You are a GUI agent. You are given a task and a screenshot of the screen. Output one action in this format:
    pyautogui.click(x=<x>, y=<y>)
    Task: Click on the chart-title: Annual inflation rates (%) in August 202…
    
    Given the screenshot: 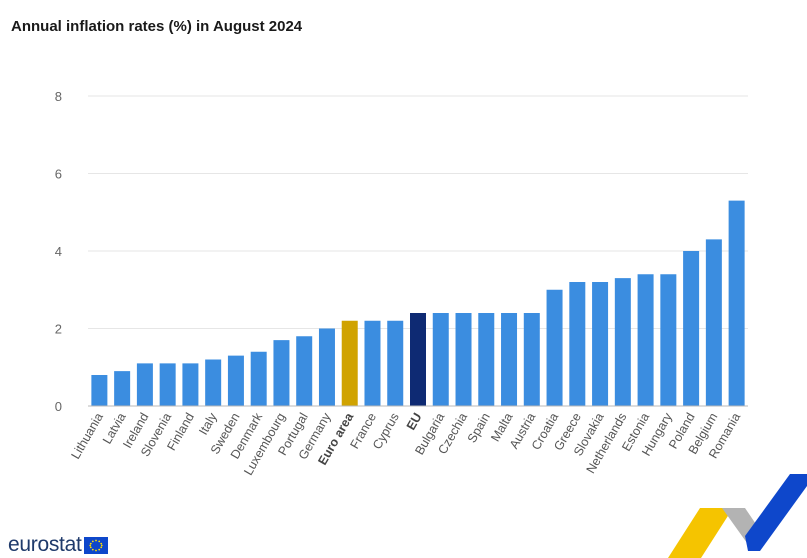 What is the action you would take?
    pyautogui.click(x=157, y=26)
    